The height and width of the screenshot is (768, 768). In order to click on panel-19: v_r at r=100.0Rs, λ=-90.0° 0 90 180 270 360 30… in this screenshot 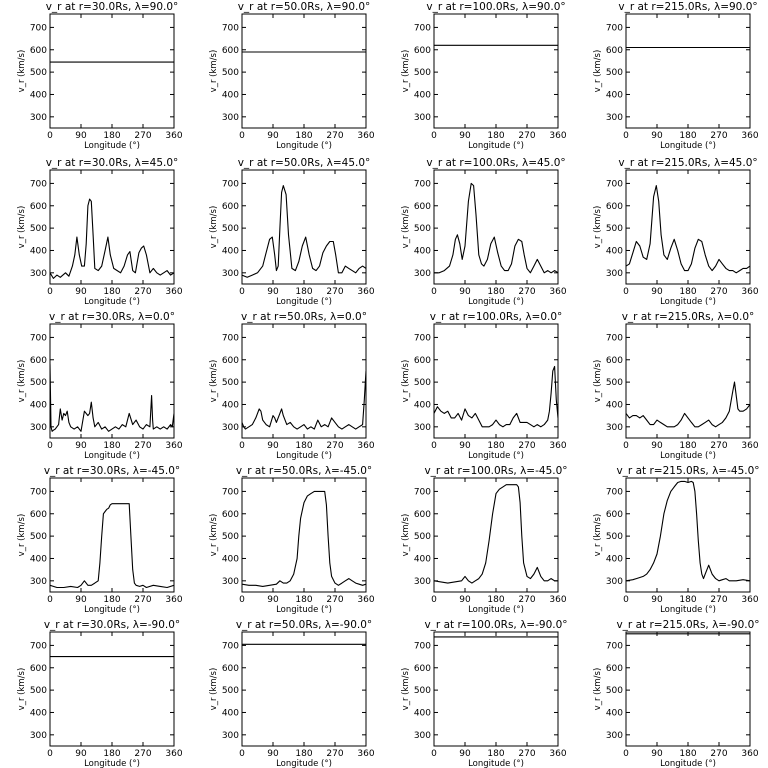, I will do `click(484, 693)`.